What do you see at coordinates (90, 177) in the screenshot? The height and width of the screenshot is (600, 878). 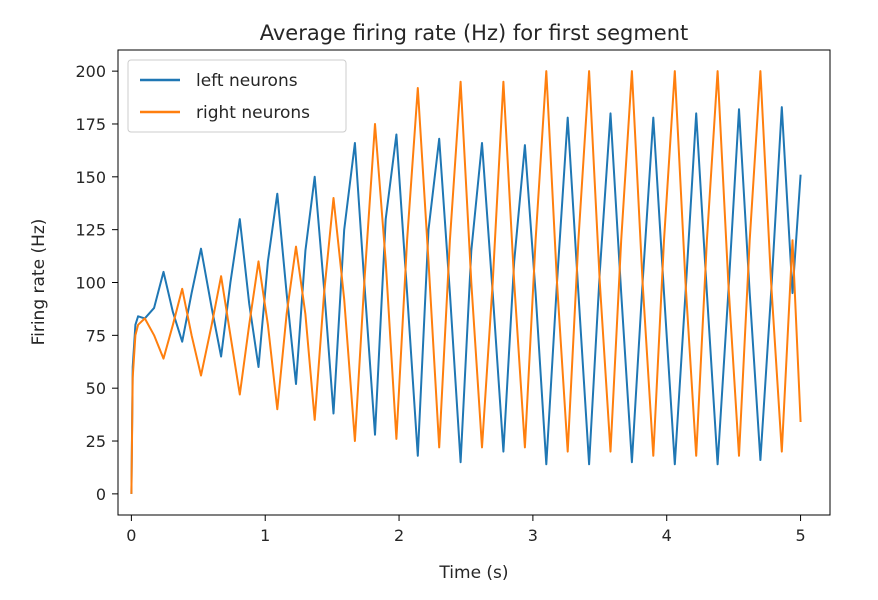 I see `y-tick-label: 150` at bounding box center [90, 177].